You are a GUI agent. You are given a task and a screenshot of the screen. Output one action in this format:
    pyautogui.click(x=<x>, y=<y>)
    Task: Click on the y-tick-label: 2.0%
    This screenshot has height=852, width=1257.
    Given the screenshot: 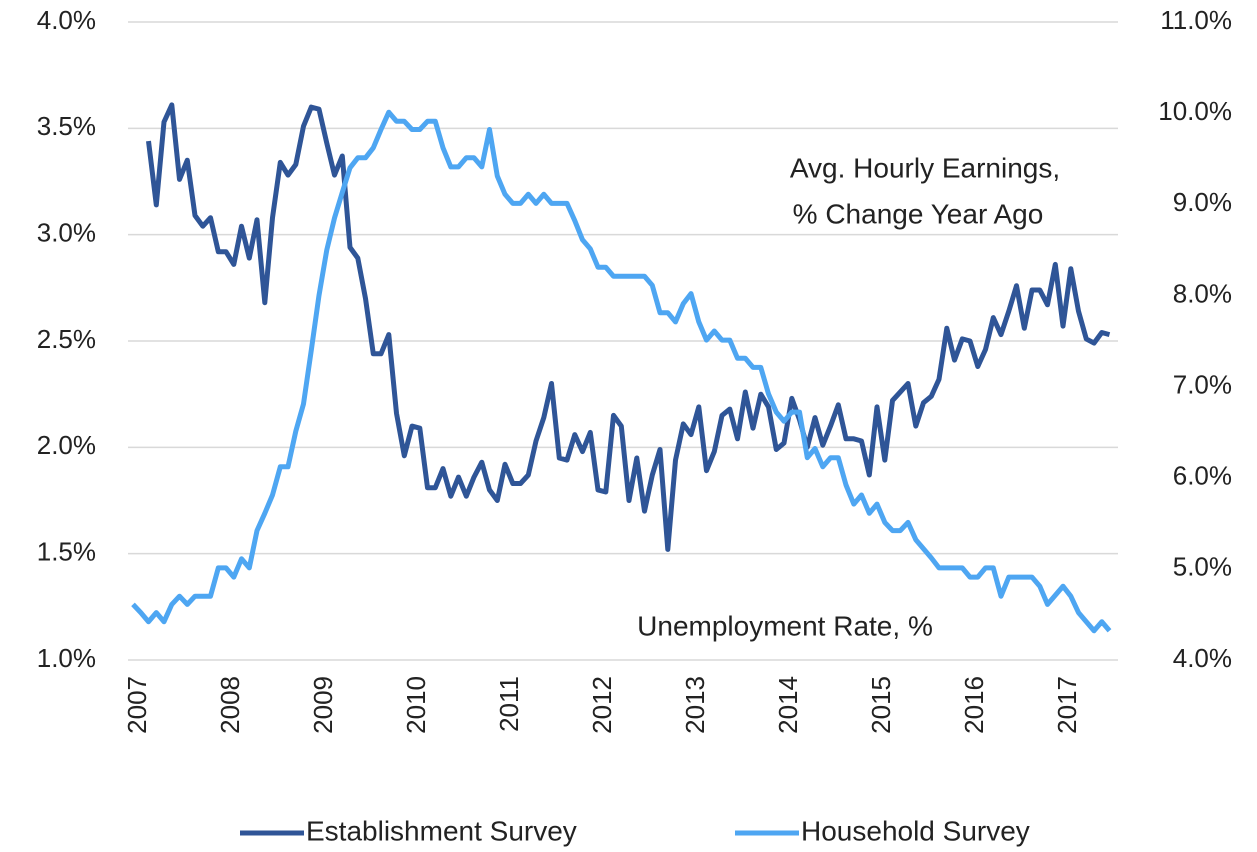 What is the action you would take?
    pyautogui.click(x=66, y=445)
    